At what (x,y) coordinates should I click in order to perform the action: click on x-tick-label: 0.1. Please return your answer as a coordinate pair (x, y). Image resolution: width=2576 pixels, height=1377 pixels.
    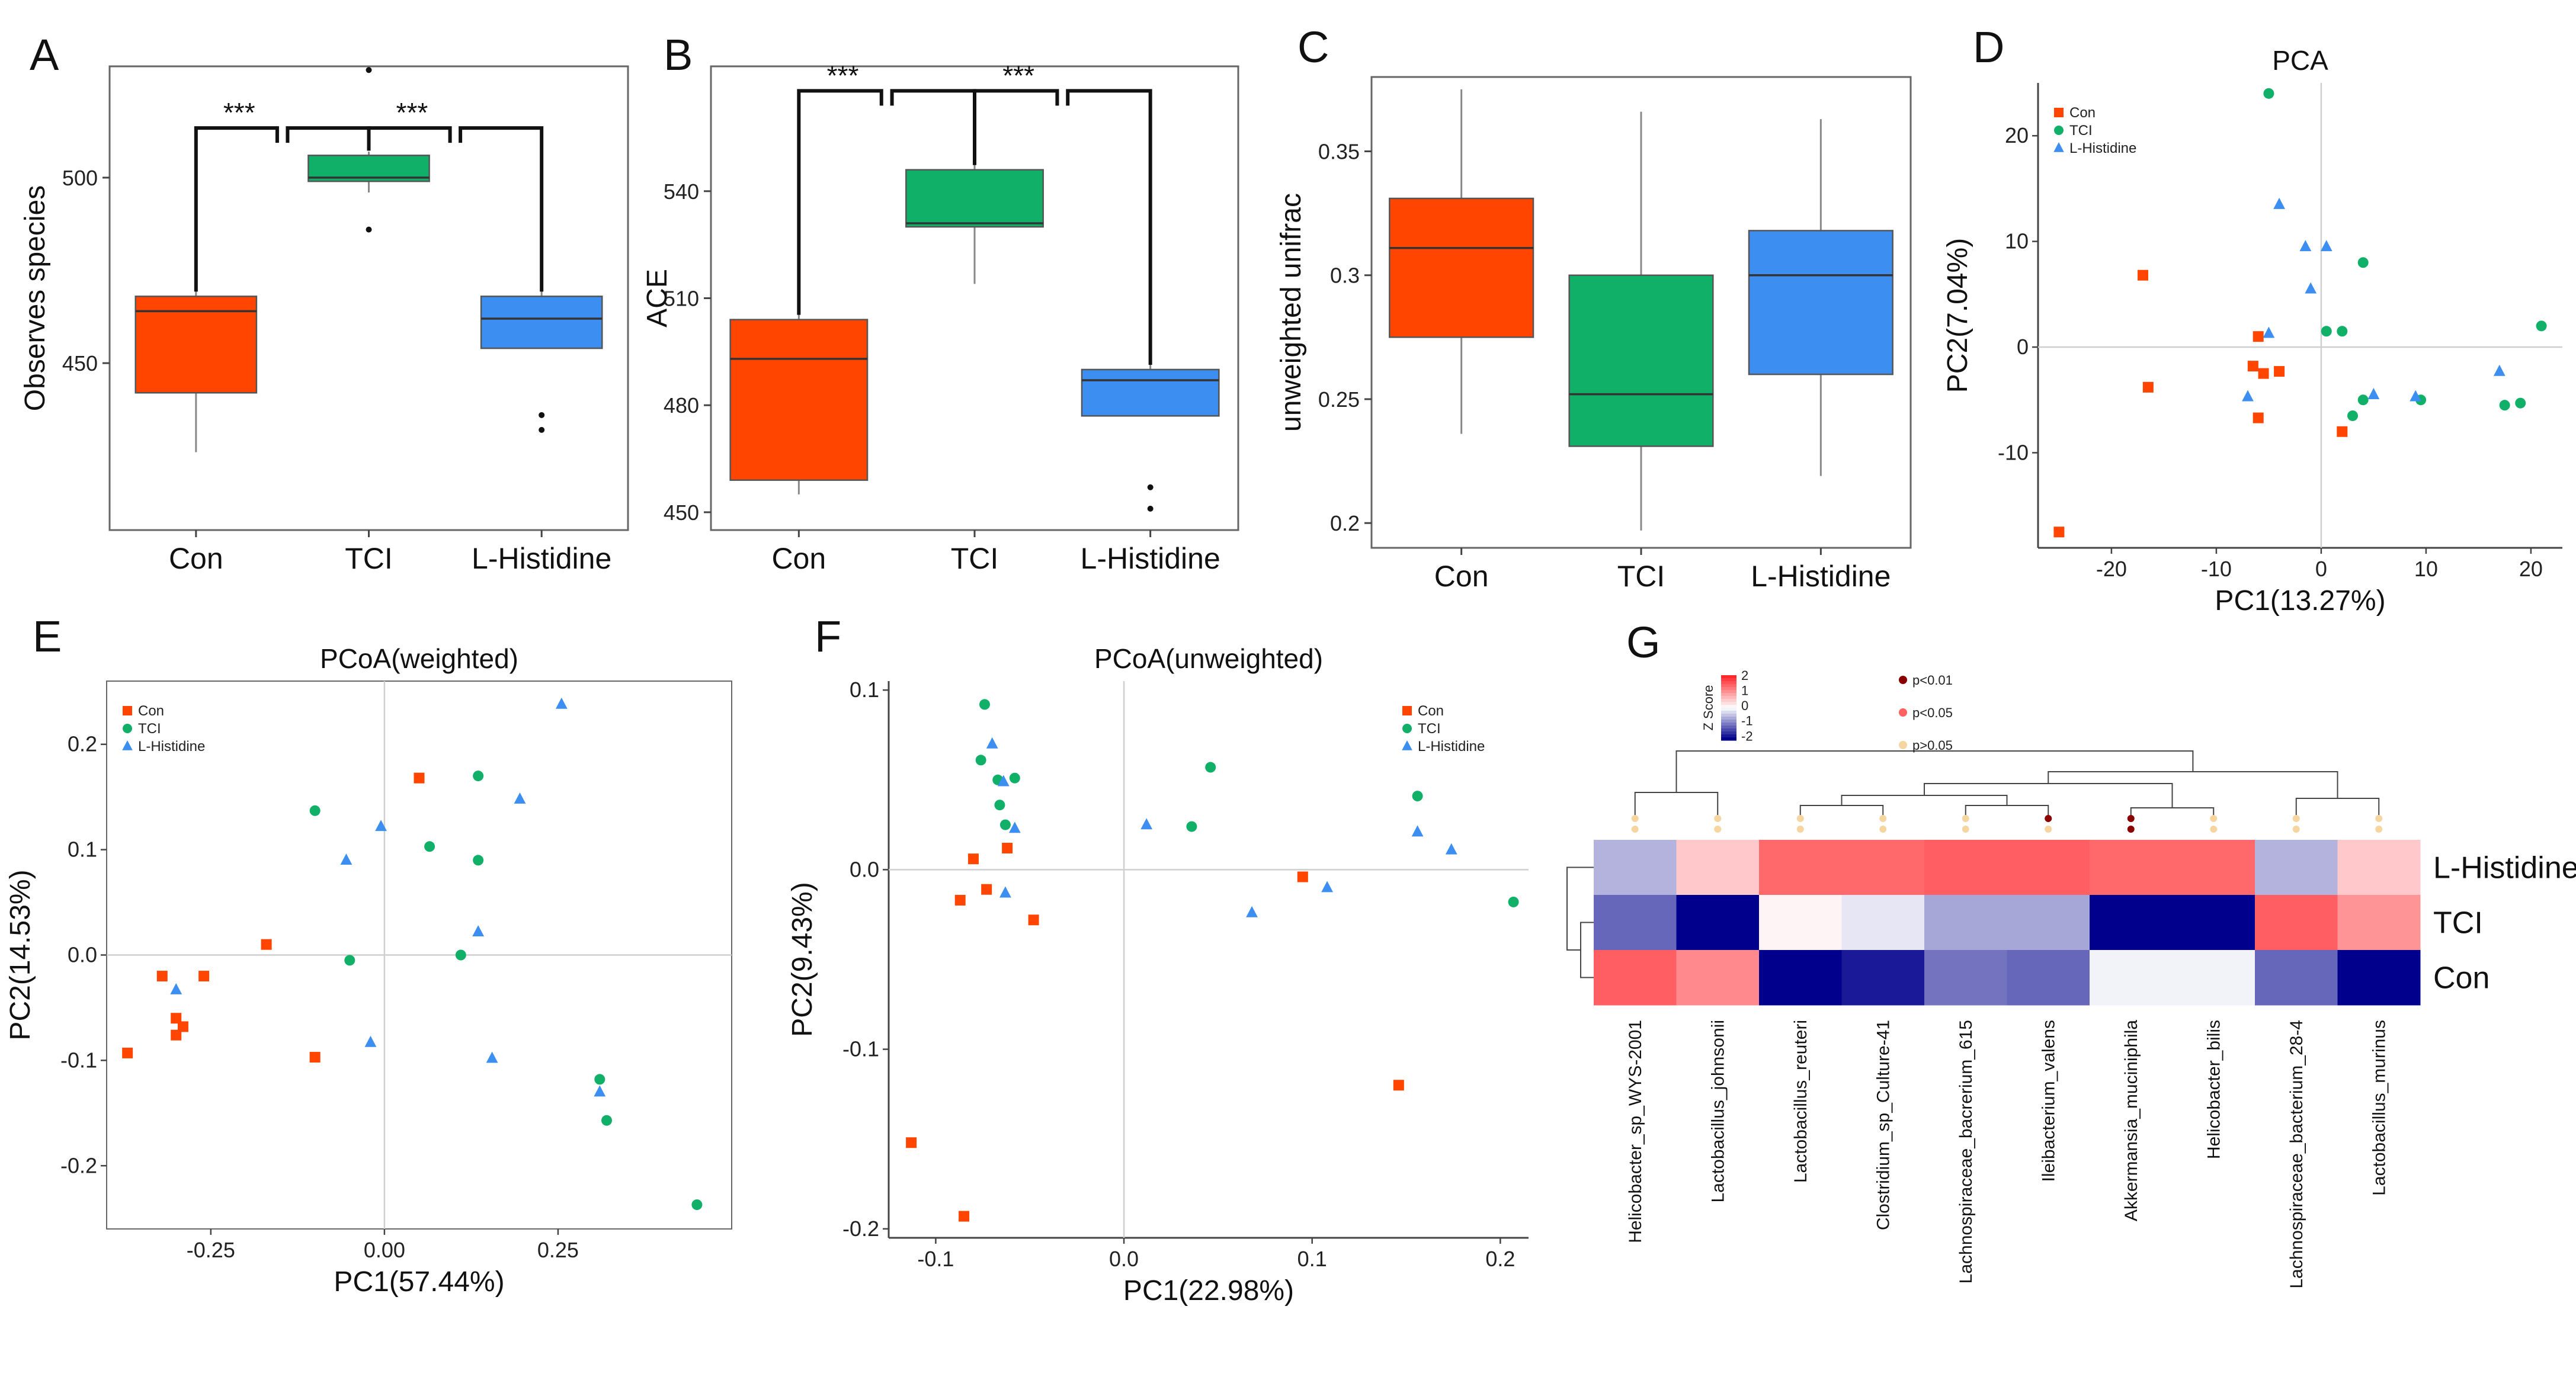
    Looking at the image, I should click on (1312, 1259).